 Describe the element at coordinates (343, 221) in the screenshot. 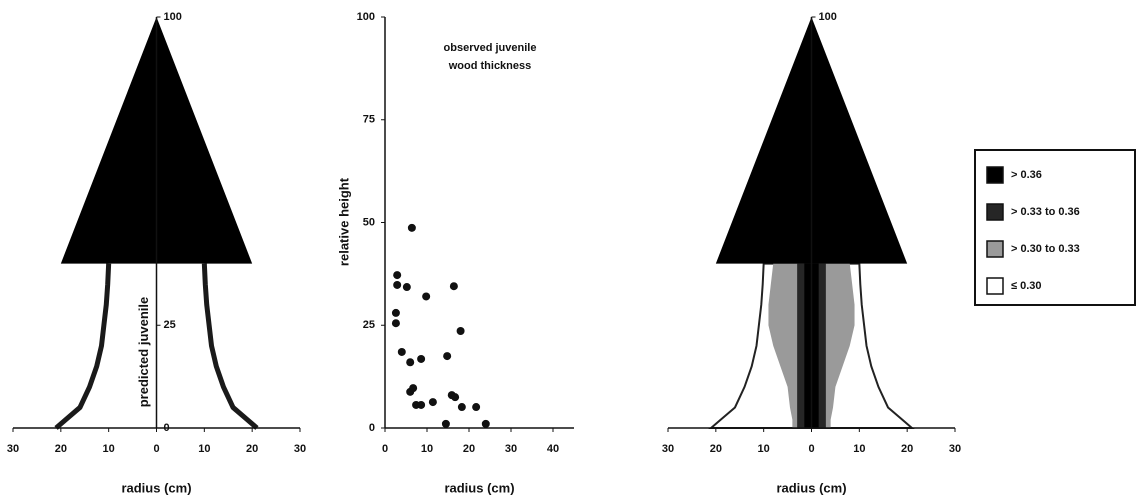

I see `y-axis-label: relative height` at that location.